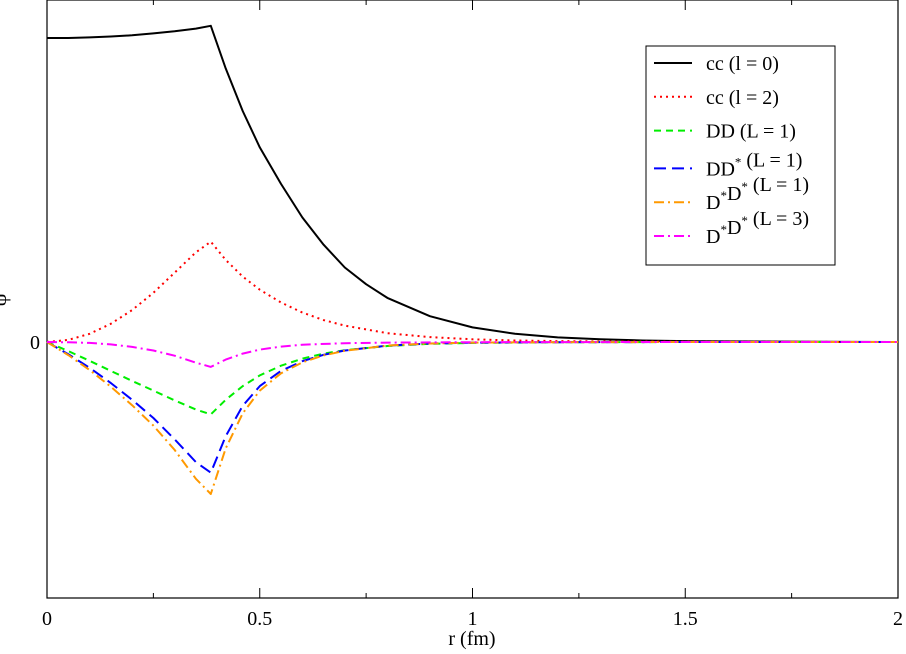 This screenshot has width=906, height=654. What do you see at coordinates (47, 619) in the screenshot?
I see `x-tick-label: 0` at bounding box center [47, 619].